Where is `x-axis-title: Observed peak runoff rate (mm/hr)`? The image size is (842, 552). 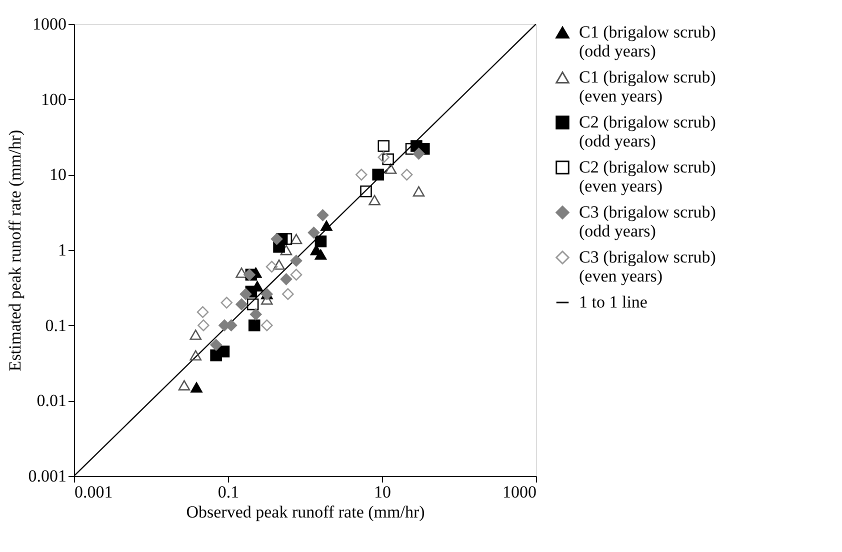
x-axis-title: Observed peak runoff rate (mm/hr) is located at coordinates (305, 512).